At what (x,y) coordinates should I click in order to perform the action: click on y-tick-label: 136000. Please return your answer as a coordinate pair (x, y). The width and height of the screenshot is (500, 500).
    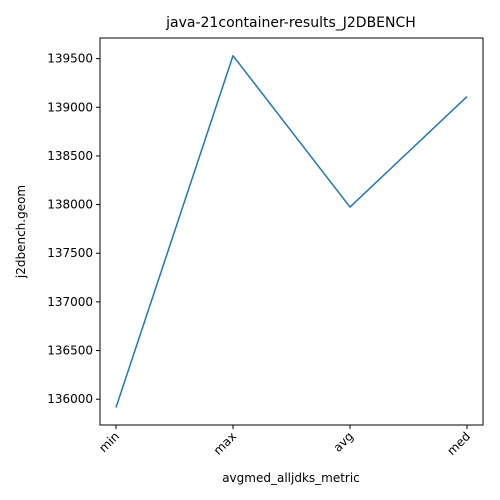
    Looking at the image, I should click on (70, 399).